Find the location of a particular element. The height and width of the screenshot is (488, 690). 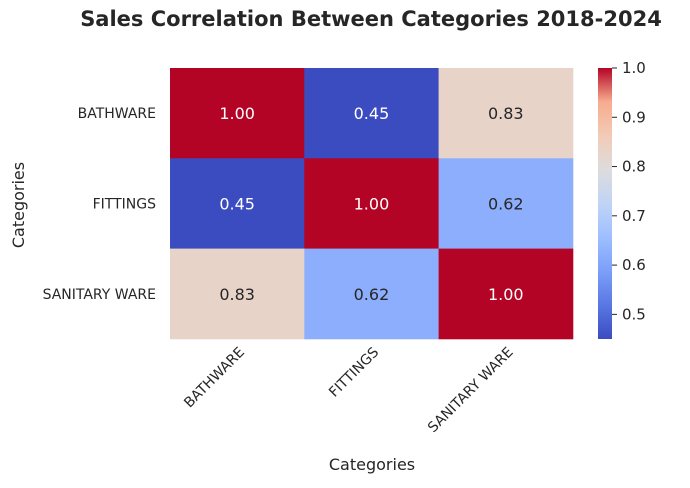

colorbar-tick-label: 0.7 is located at coordinates (634, 216).